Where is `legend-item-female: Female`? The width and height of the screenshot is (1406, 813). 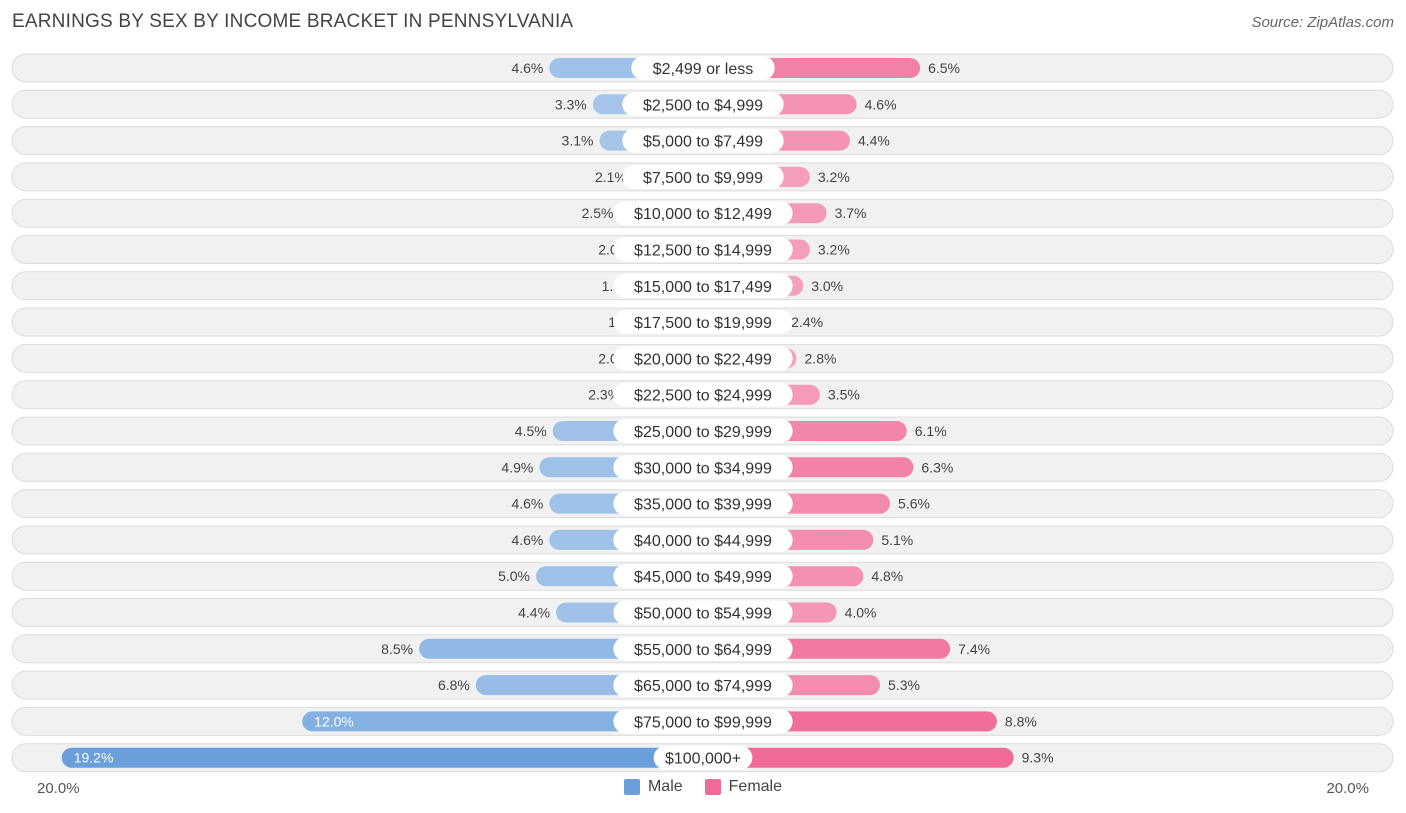
legend-item-female: Female is located at coordinates (743, 787).